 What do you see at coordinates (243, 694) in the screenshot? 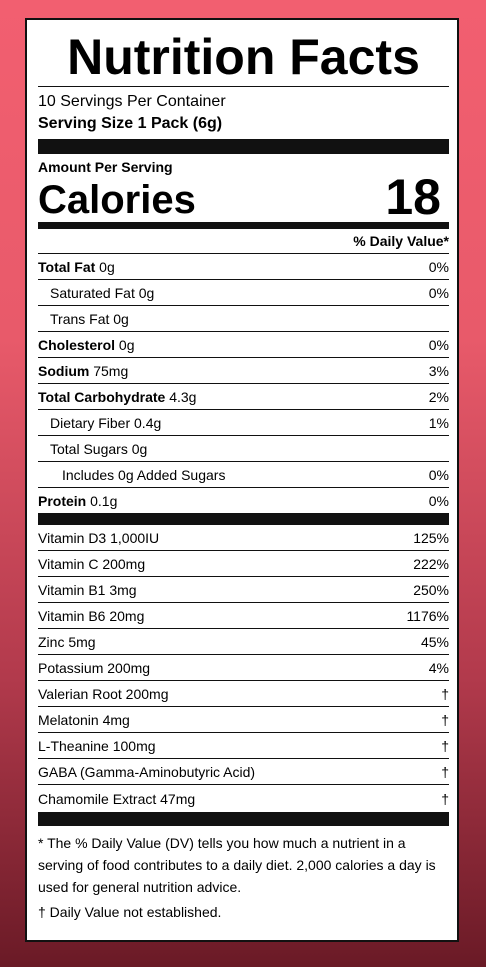
I see `vitamin-row: Valerian Root 200mg †` at bounding box center [243, 694].